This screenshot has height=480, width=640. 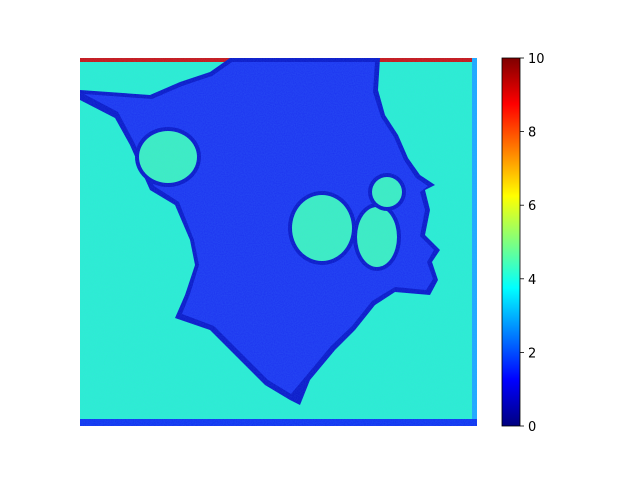 I want to click on colorbar-tick-label: 6, so click(x=532, y=206).